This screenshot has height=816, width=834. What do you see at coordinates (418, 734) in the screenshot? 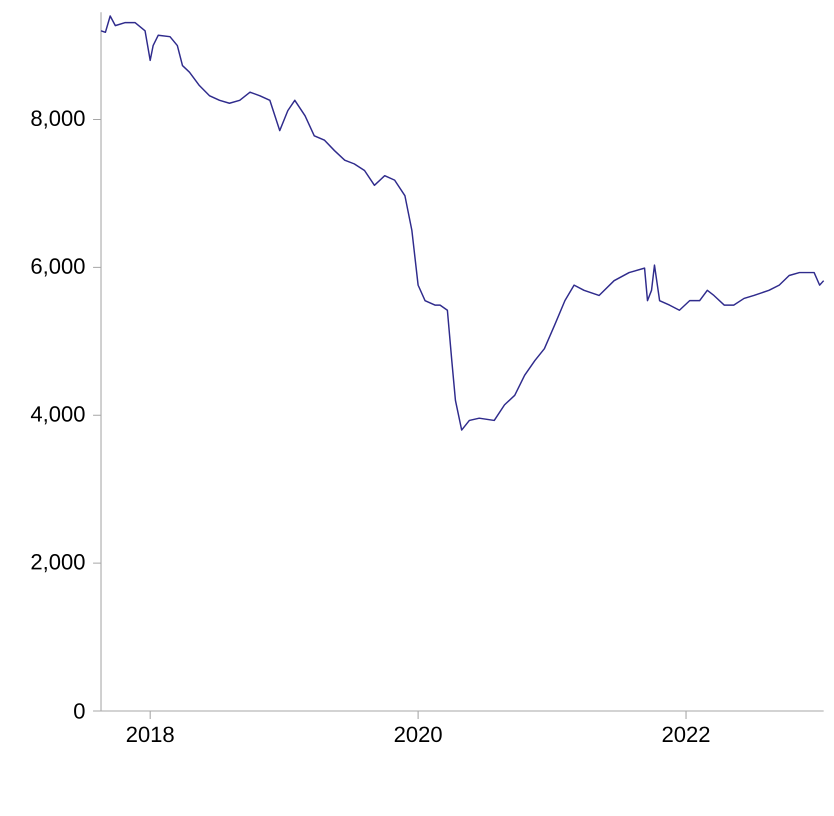
I see `x-tick-label: 2020` at bounding box center [418, 734].